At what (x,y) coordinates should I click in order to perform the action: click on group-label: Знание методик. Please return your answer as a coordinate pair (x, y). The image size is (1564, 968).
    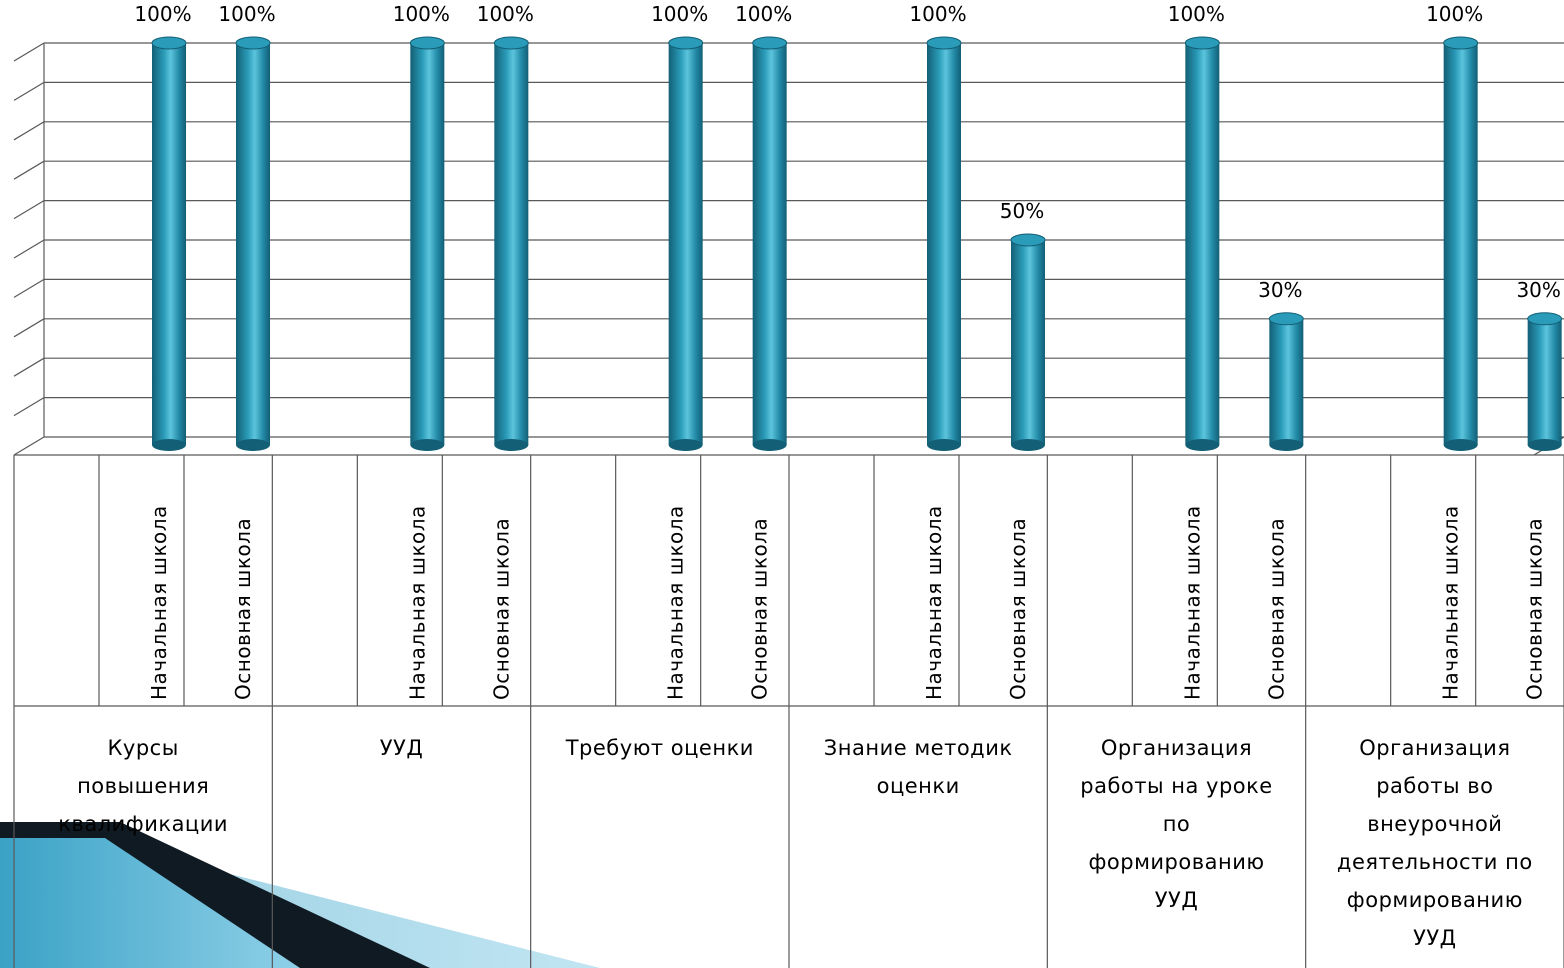
    Looking at the image, I should click on (918, 748).